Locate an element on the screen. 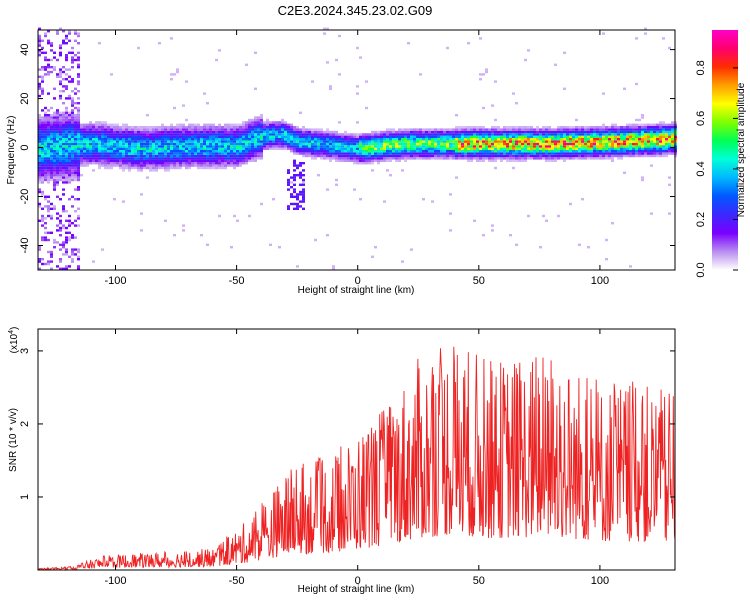  colorbar-tick-label: 0.6 is located at coordinates (701, 118).